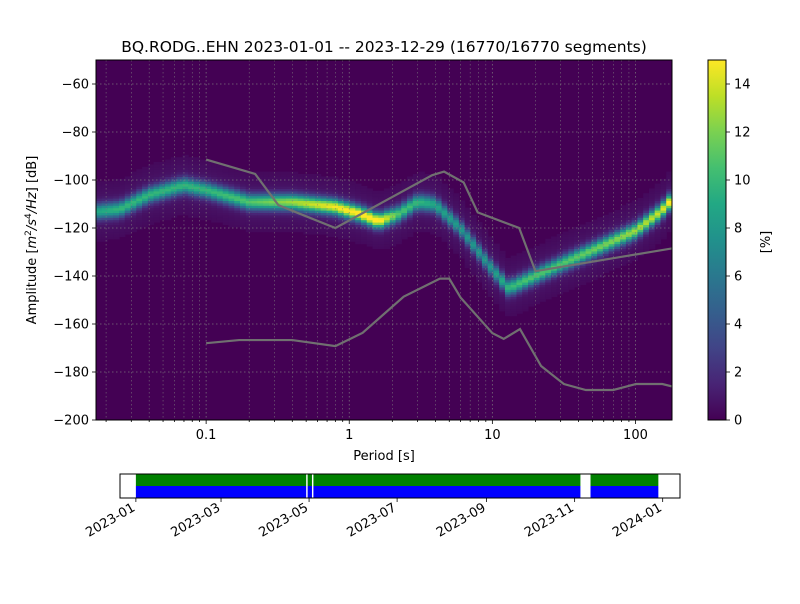 Image resolution: width=800 pixels, height=604 pixels. I want to click on y-tick-label: −60, so click(75, 85).